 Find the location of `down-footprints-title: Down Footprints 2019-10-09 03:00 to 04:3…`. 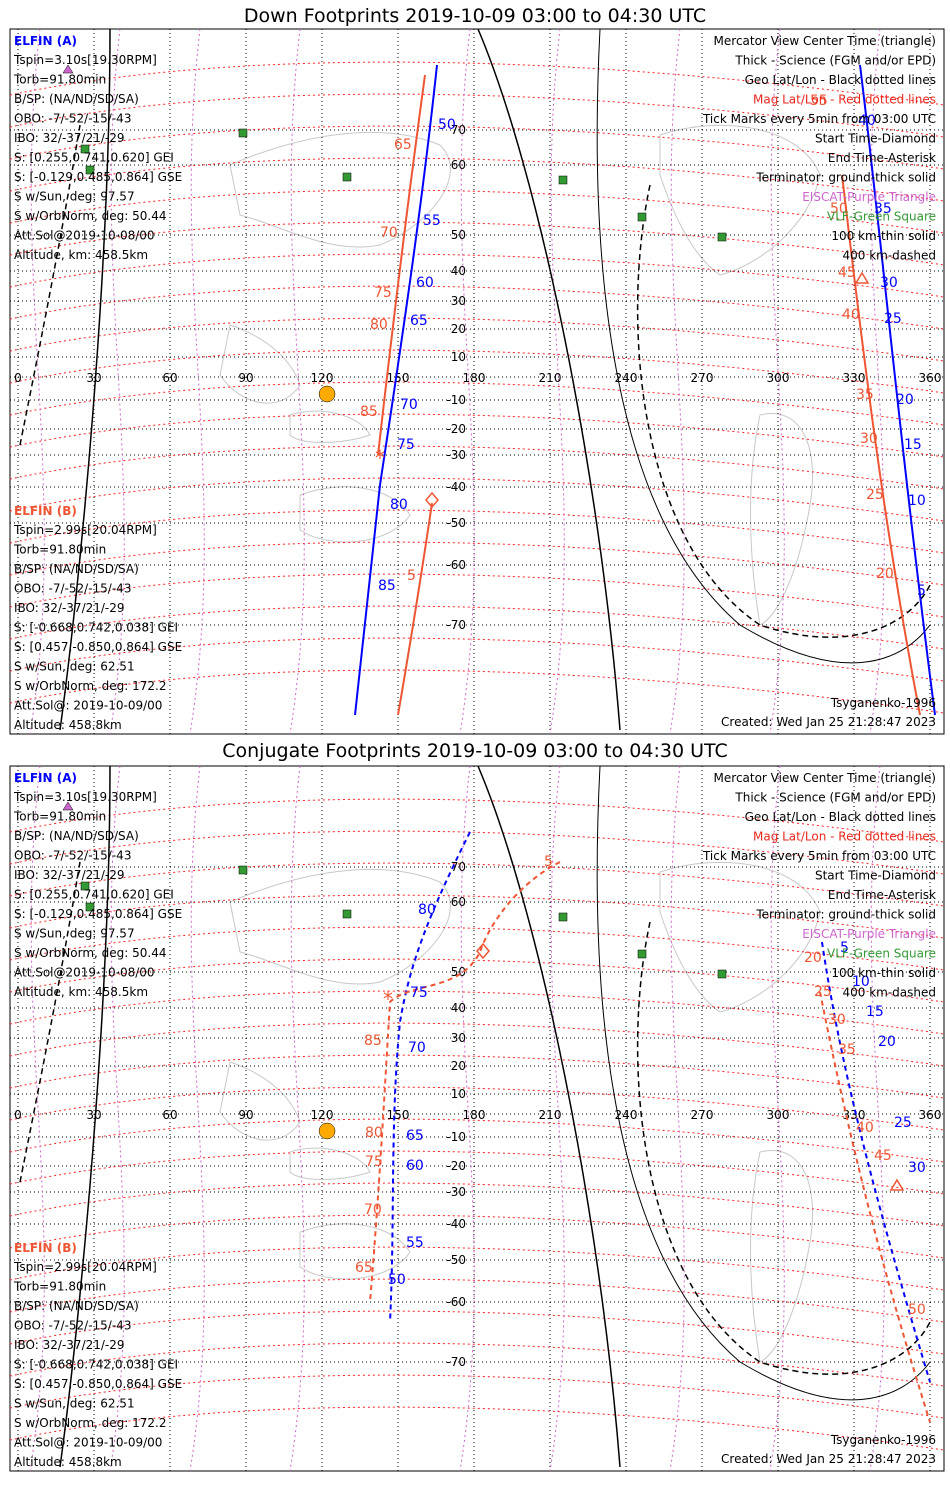

down-footprints-title: Down Footprints 2019-10-09 03:00 to 04:3… is located at coordinates (475, 16).